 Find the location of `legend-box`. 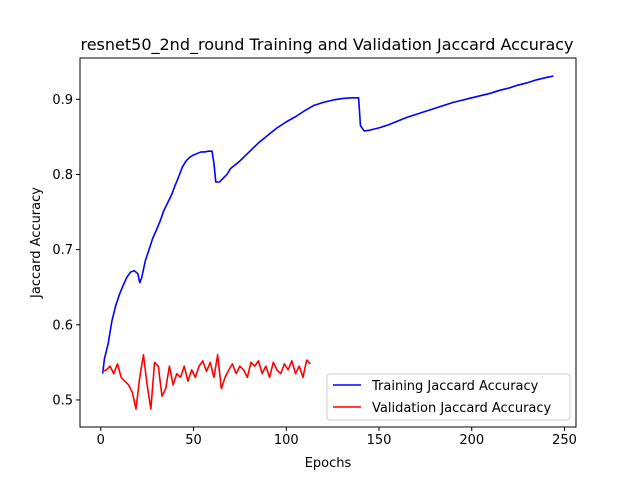

legend-box is located at coordinates (448, 397).